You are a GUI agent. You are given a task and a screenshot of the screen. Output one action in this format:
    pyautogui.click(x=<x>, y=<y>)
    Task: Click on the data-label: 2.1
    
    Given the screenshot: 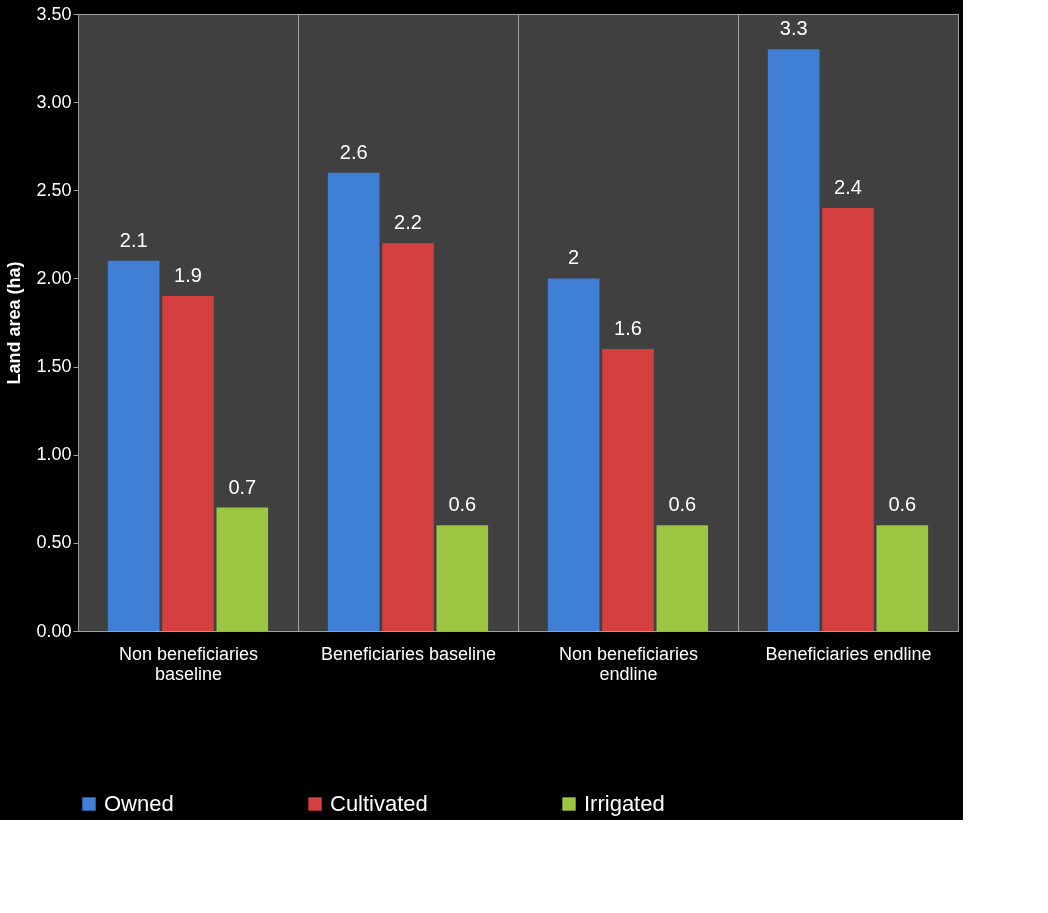 What is the action you would take?
    pyautogui.click(x=133, y=239)
    